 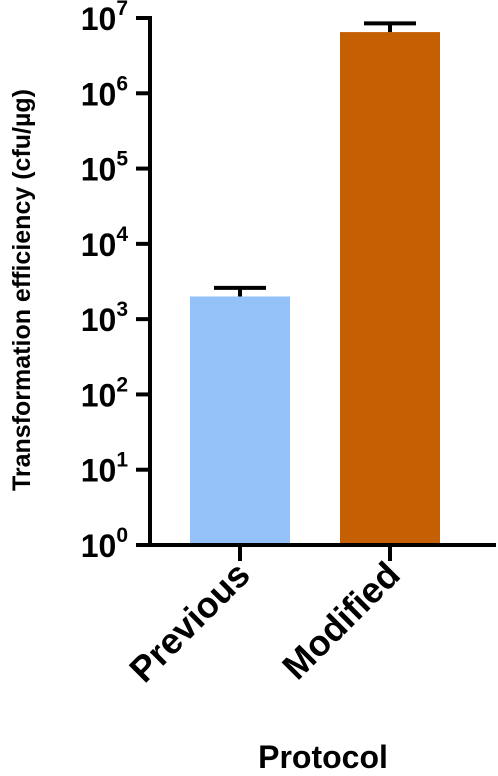 What do you see at coordinates (104, 393) in the screenshot?
I see `y-tick-label: 10²` at bounding box center [104, 393].